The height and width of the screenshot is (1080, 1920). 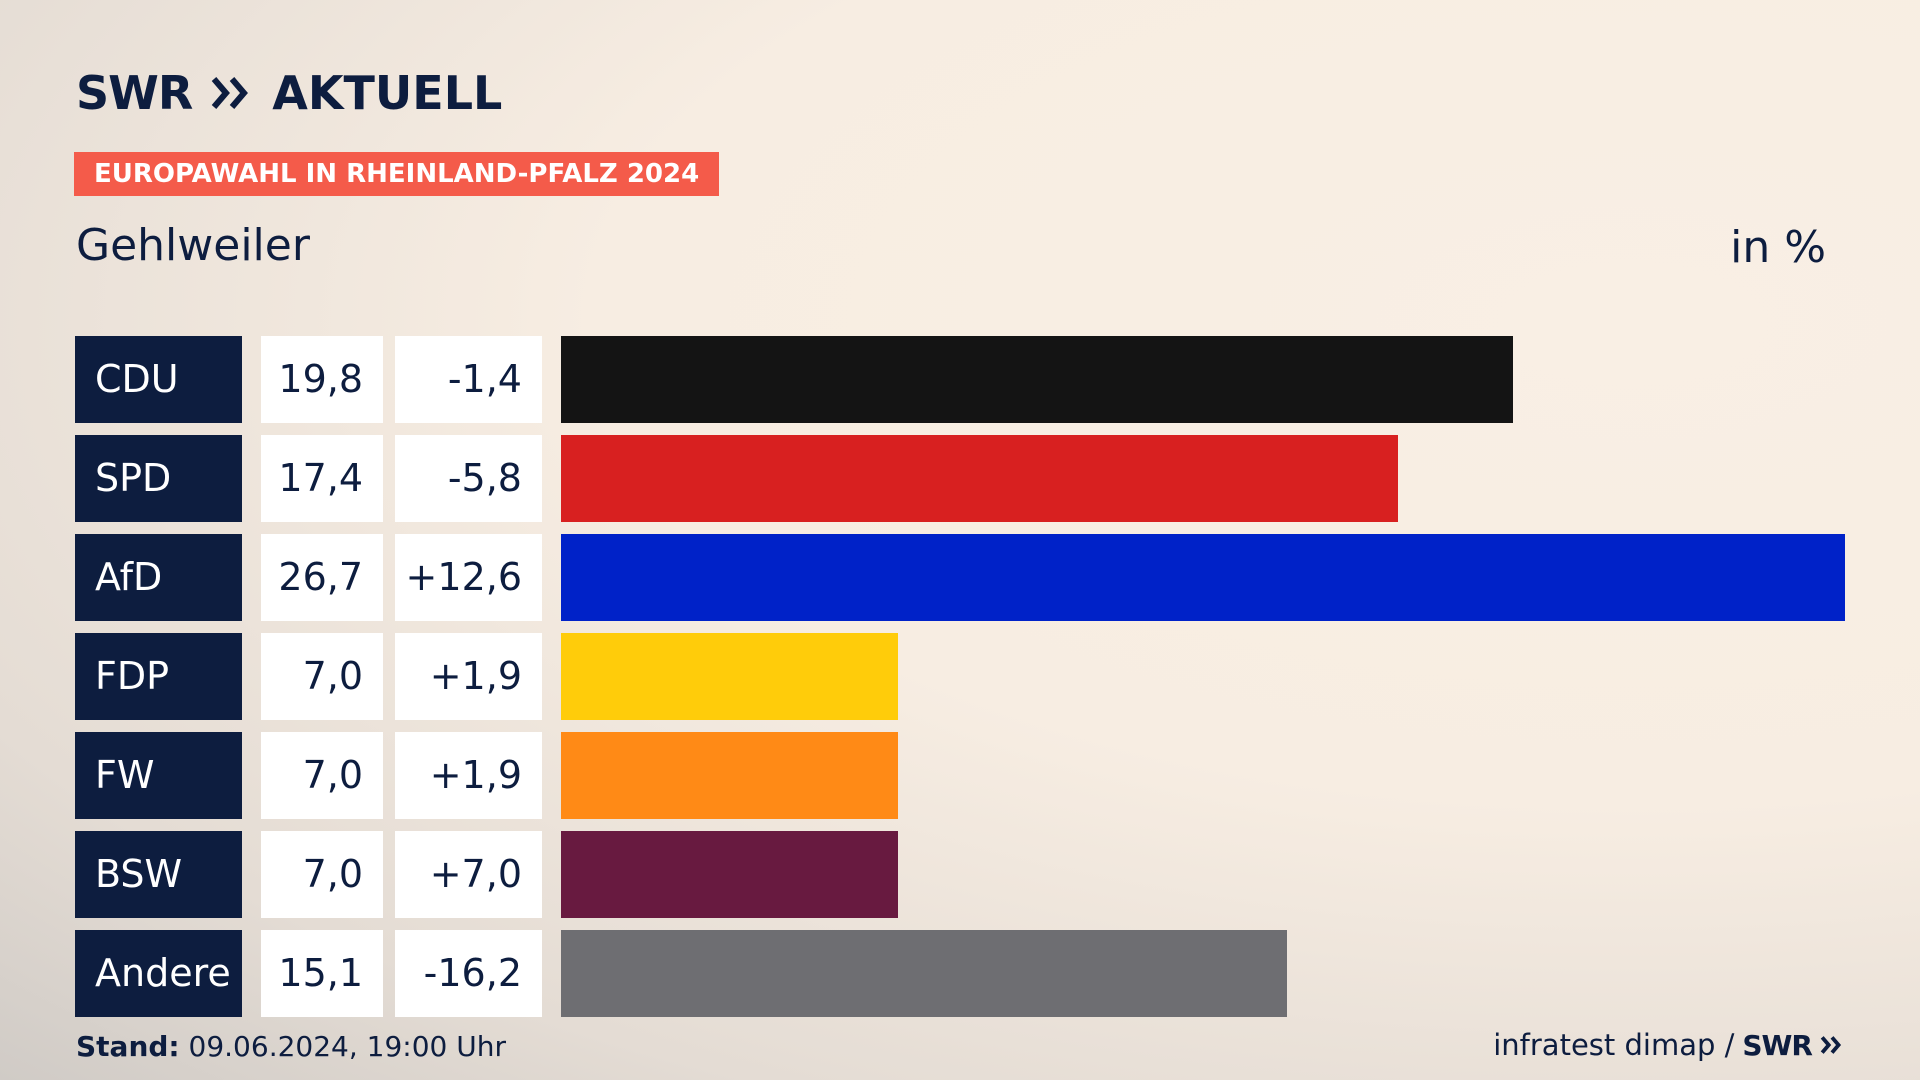 I want to click on change-label: +7,0, so click(x=468, y=874).